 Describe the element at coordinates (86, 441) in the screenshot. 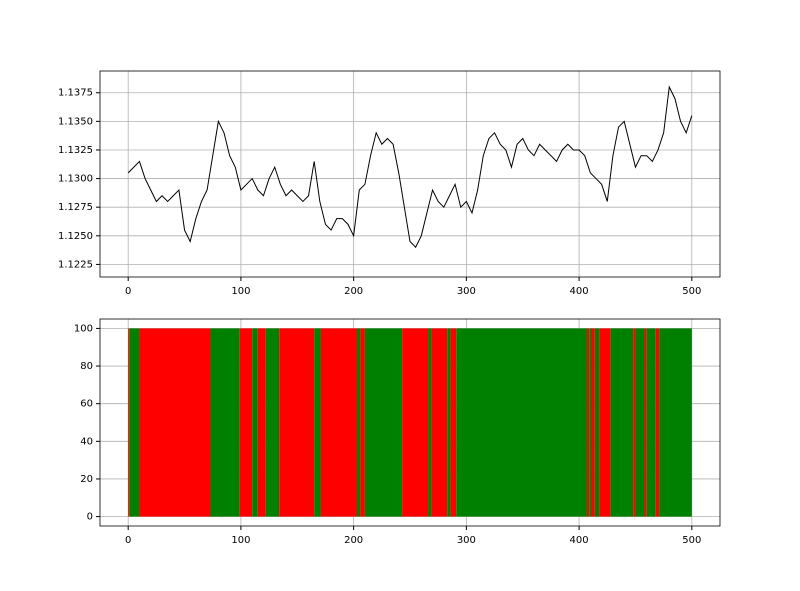

I see `y-tick-label: 40` at that location.